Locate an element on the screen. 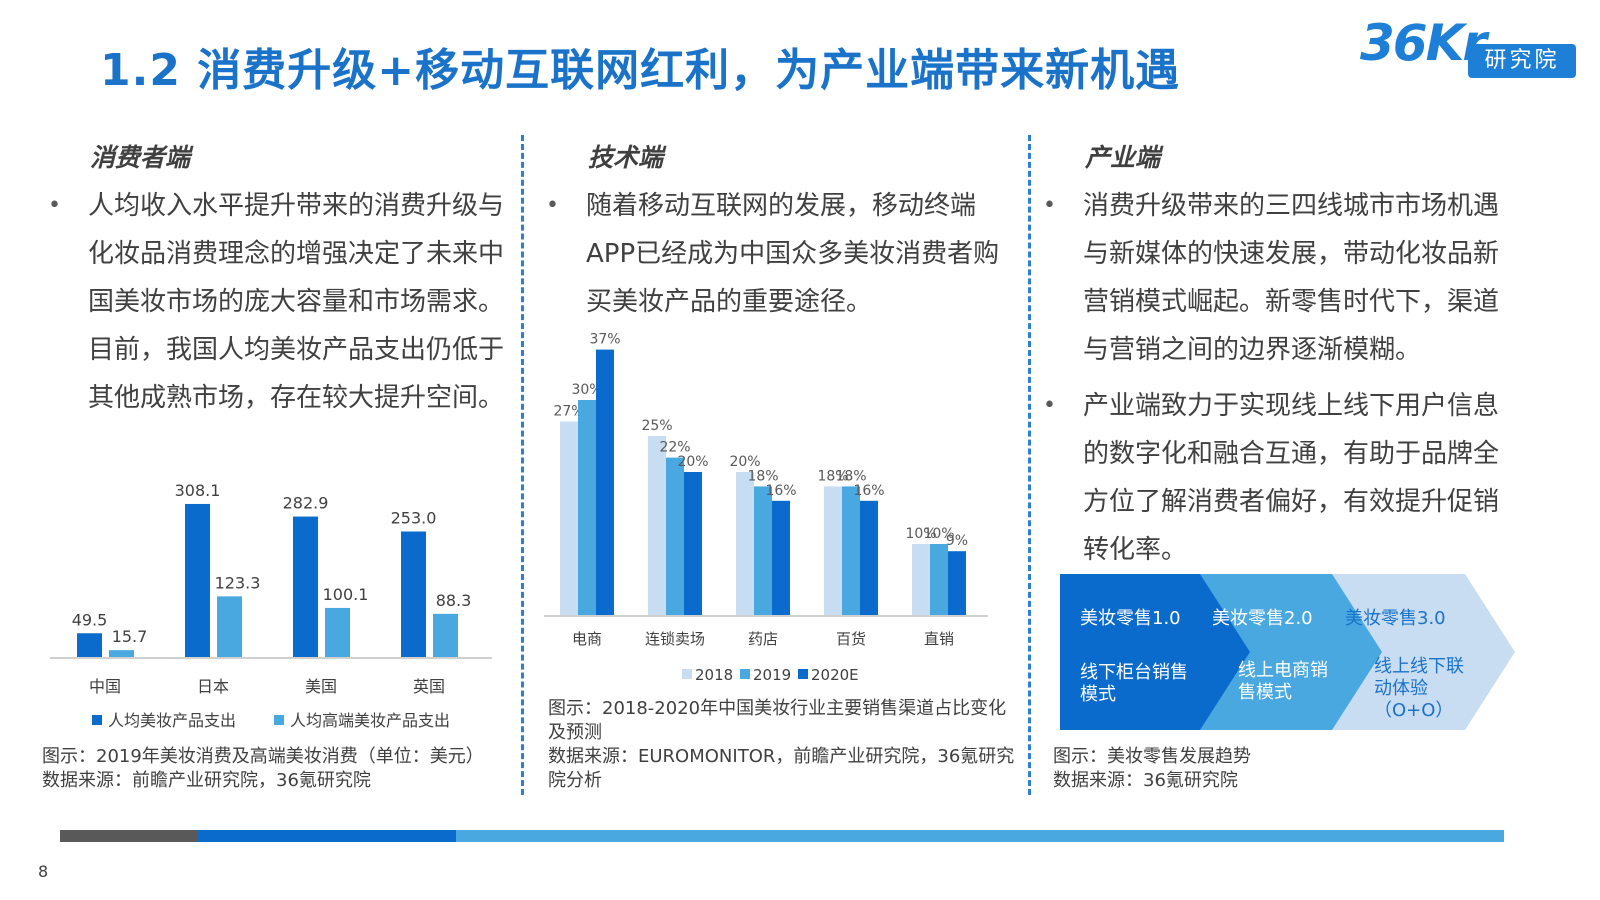 The image size is (1600, 900). data-label: 9% is located at coordinates (957, 541).